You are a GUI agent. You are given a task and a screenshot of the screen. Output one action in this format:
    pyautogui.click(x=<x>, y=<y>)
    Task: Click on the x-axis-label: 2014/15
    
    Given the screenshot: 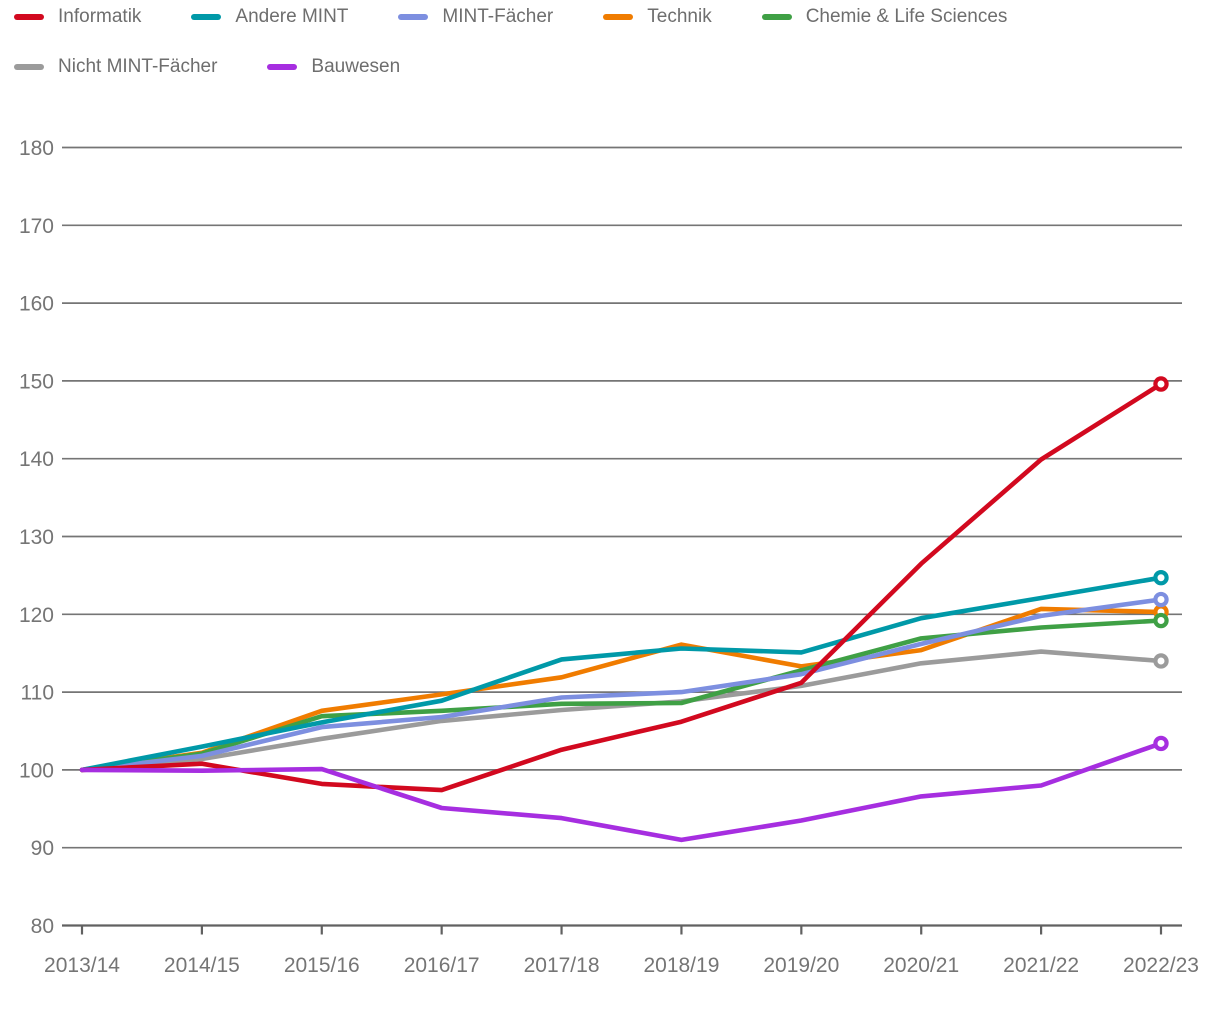 What is the action you would take?
    pyautogui.click(x=202, y=965)
    